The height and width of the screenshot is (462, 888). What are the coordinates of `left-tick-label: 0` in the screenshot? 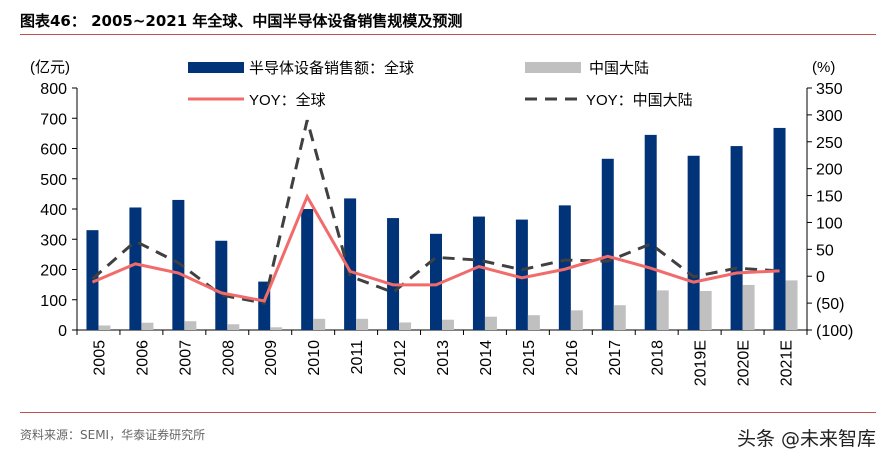 It's located at (62, 331).